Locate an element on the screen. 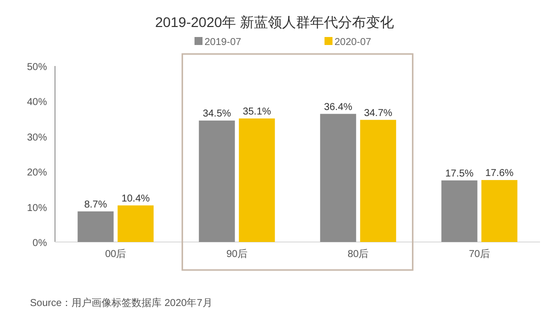  text: 36.4% is located at coordinates (338, 107).